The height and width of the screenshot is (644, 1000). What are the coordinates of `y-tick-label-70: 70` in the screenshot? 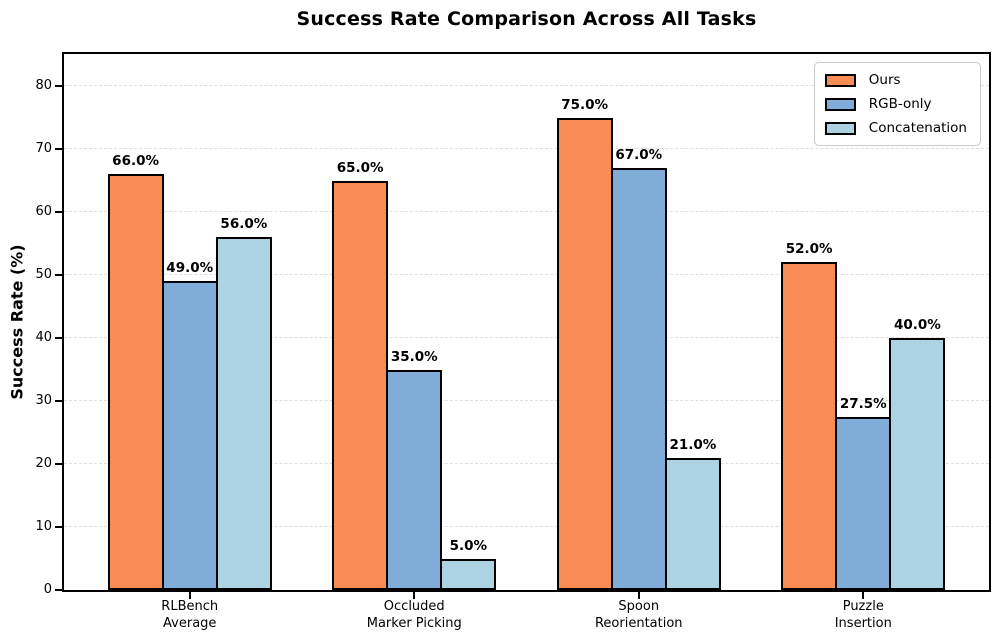 It's located at (43, 149).